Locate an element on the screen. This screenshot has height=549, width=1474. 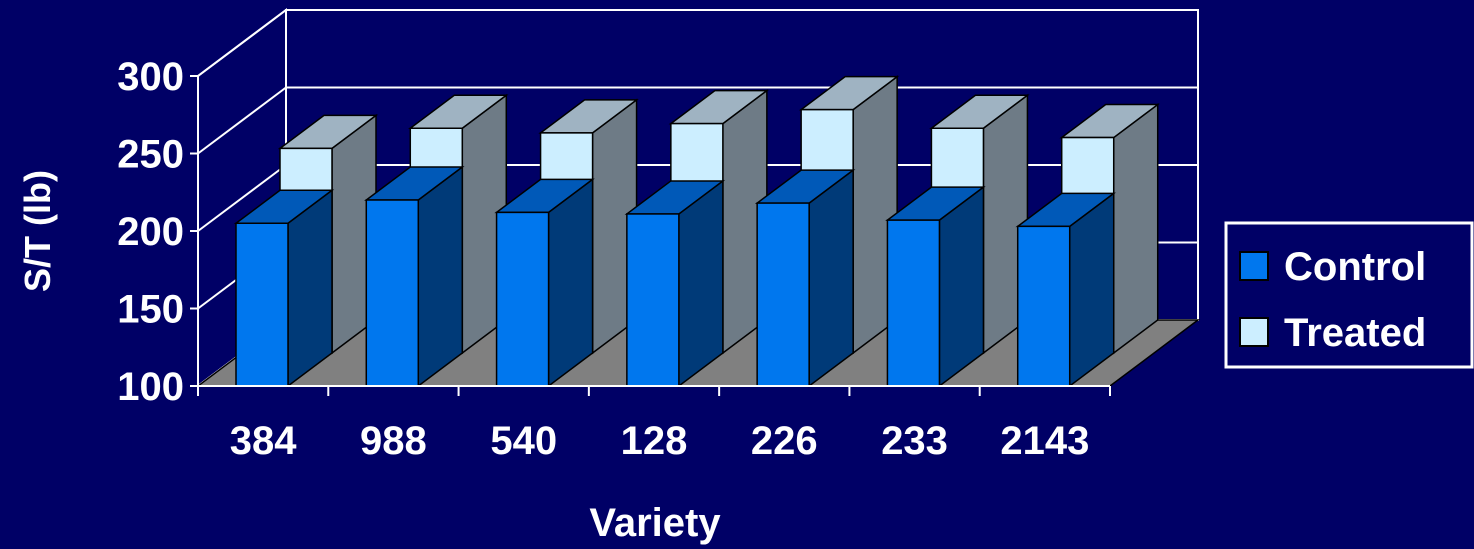
x-tick-label: 226 is located at coordinates (784, 441).